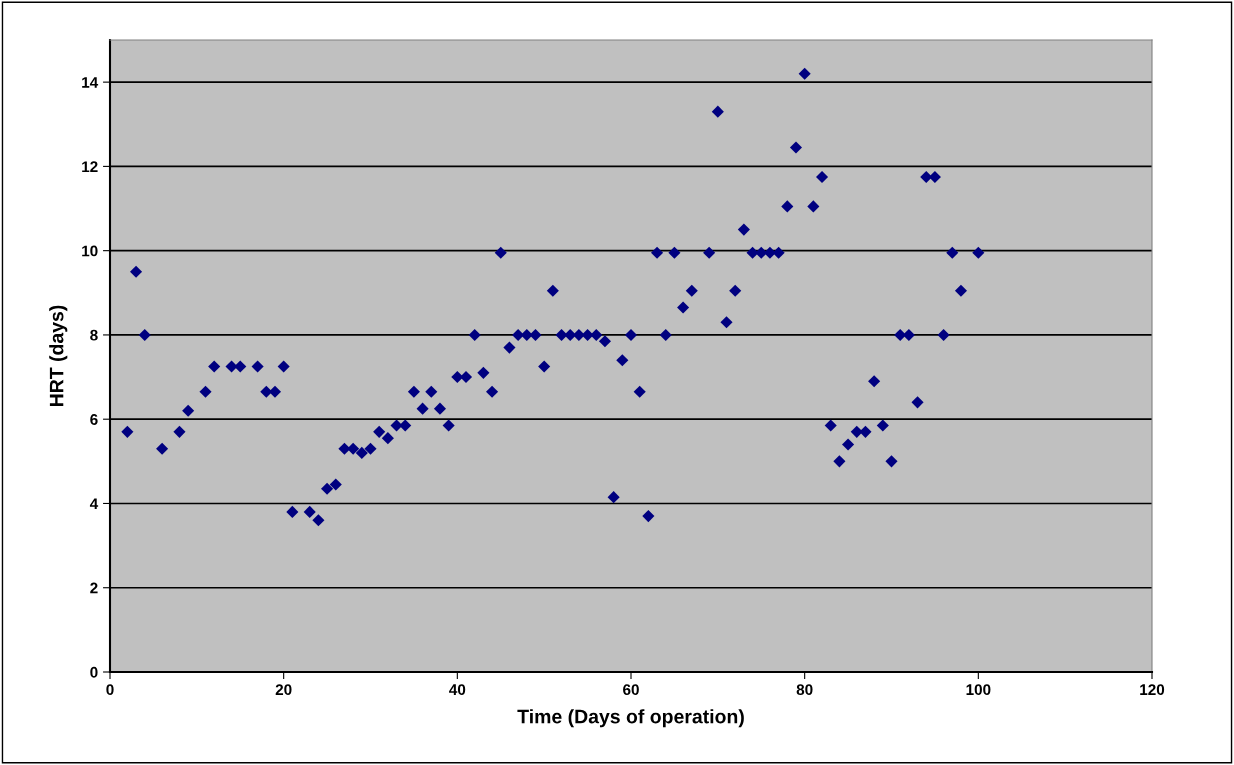 This screenshot has height=765, width=1234. I want to click on x-tick-label: 80, so click(804, 690).